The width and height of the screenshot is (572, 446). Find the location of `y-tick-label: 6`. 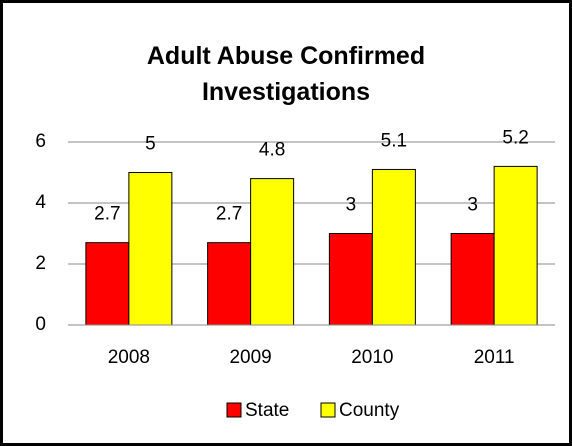

y-tick-label: 6 is located at coordinates (40, 141).